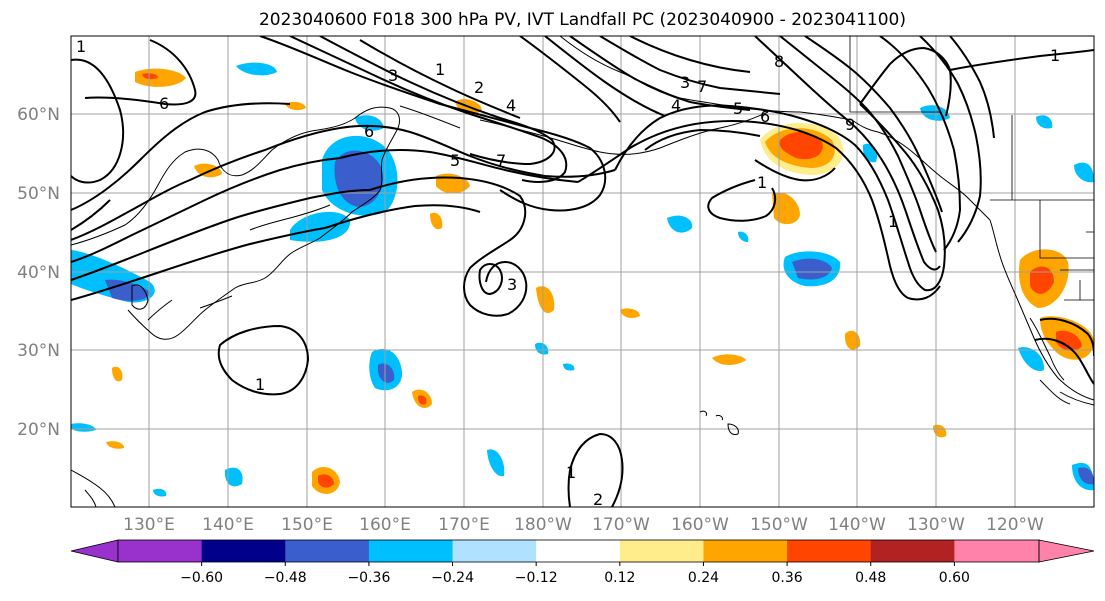 This screenshot has width=1105, height=601. Describe the element at coordinates (385, 525) in the screenshot. I see `lon-label: 160°E` at that location.